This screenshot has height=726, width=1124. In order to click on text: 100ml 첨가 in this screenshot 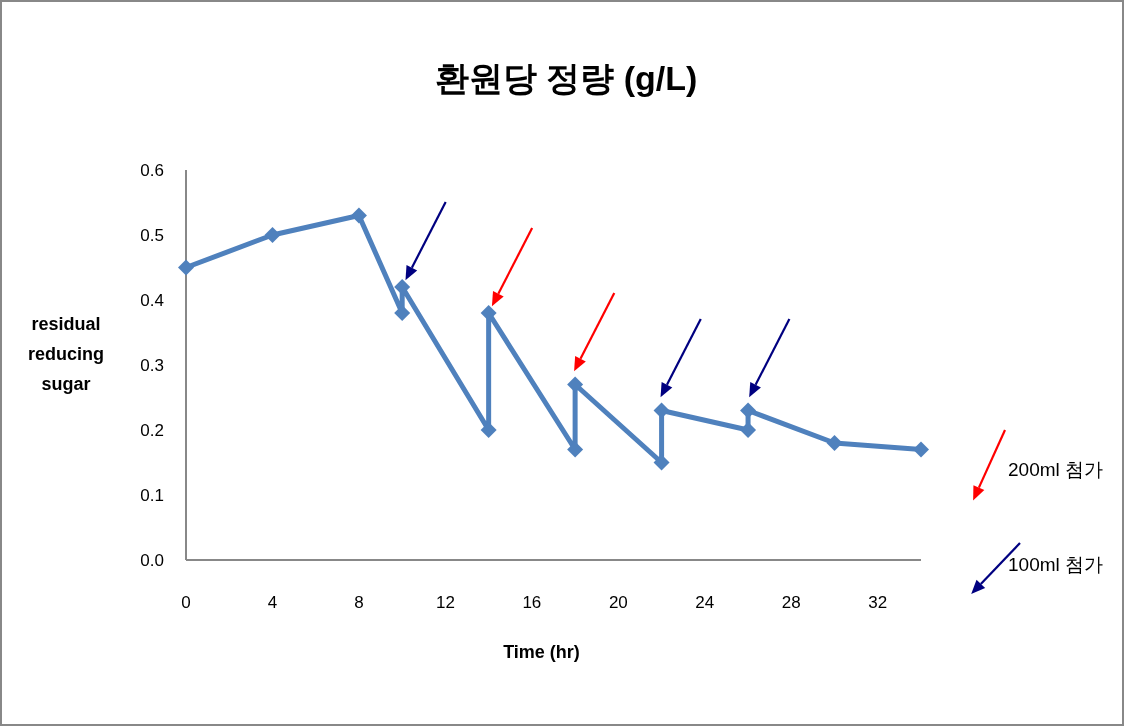, I will do `click(1056, 564)`.